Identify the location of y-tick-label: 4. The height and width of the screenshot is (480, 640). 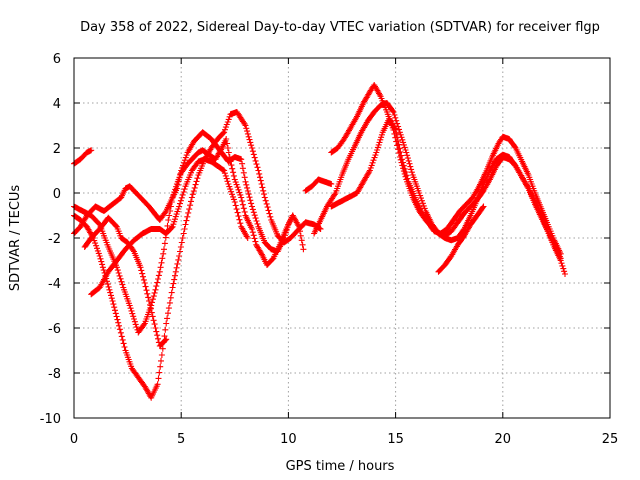
(57, 104).